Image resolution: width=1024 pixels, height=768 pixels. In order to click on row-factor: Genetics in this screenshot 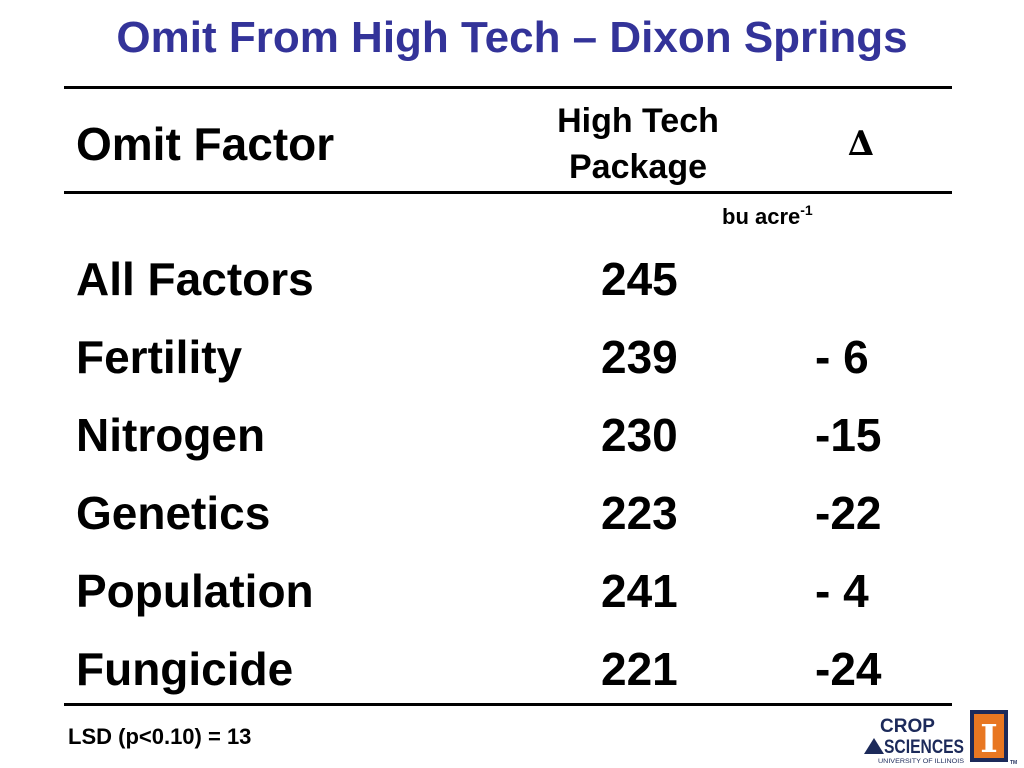, I will do `click(173, 513)`.